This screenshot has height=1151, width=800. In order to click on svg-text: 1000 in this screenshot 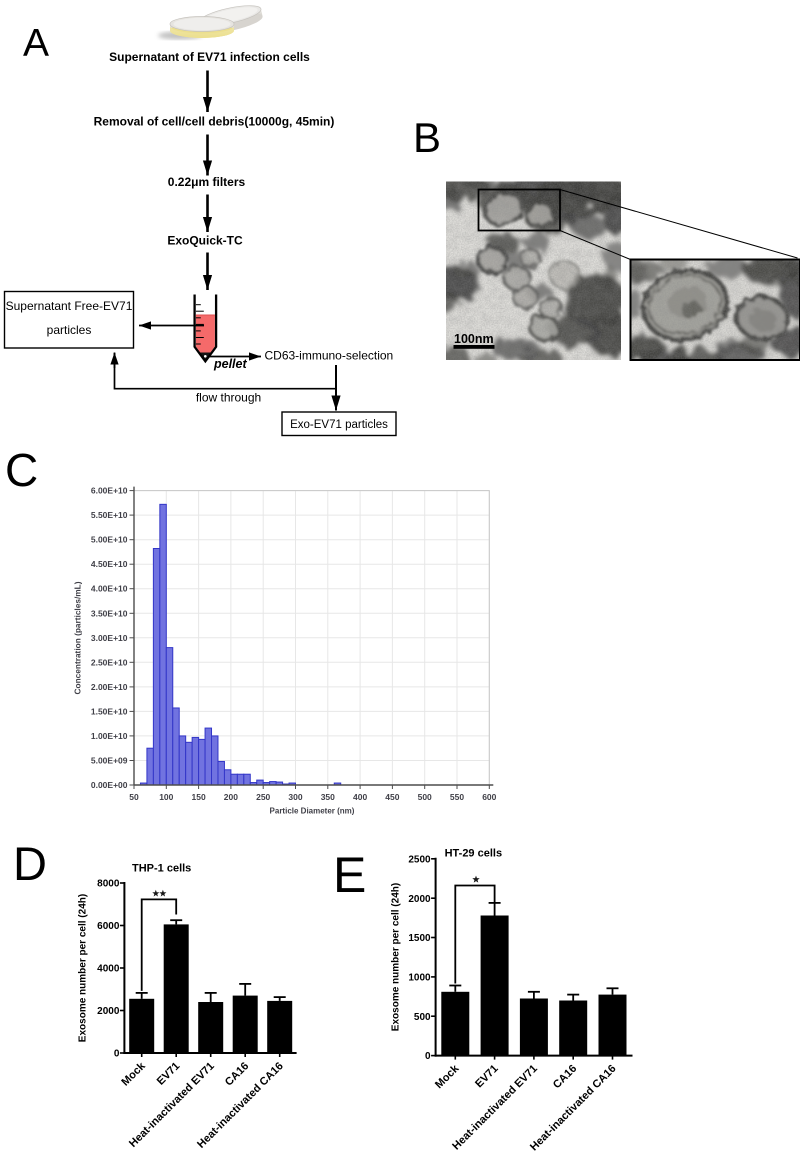, I will do `click(419, 978)`.